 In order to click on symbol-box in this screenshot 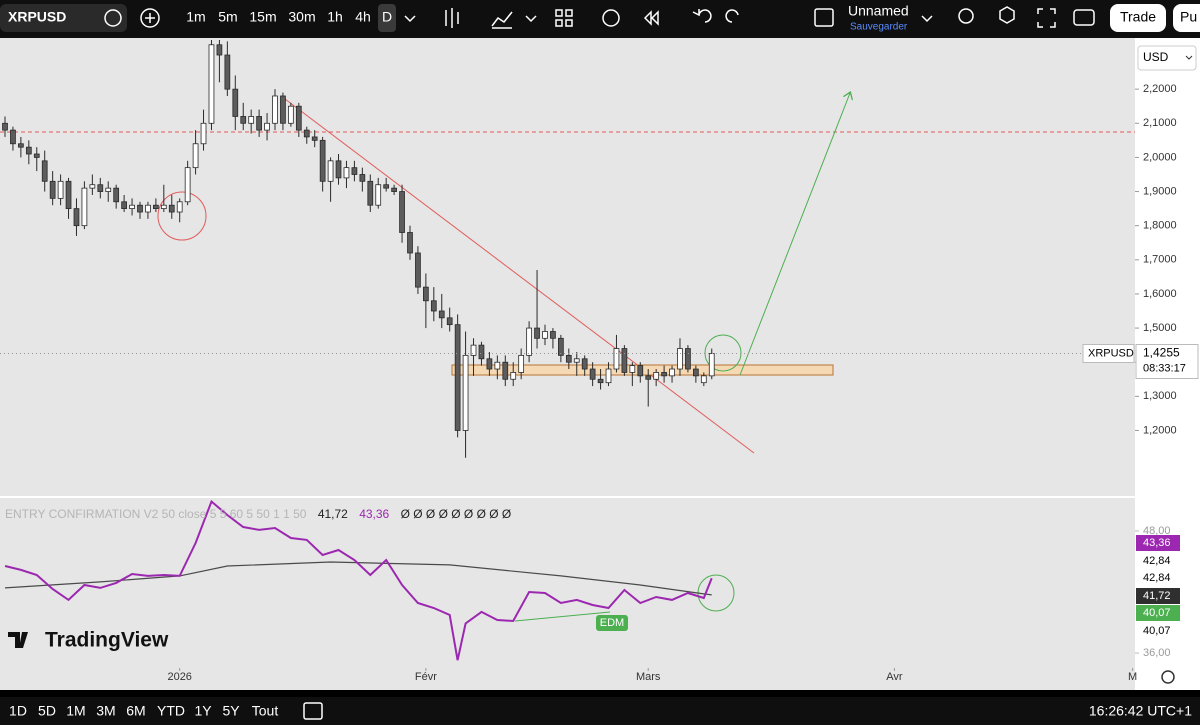, I will do `click(63, 18)`.